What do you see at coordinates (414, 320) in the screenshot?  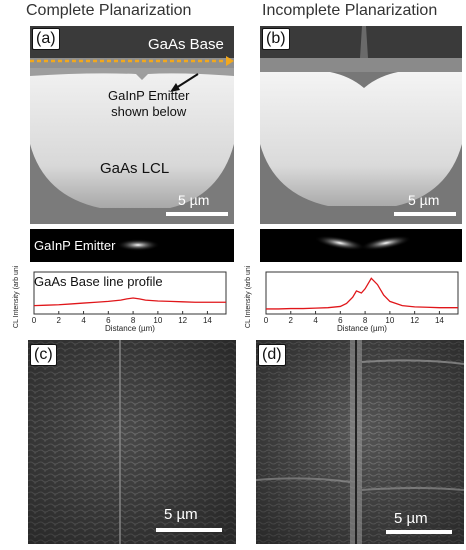 I see `profile-right-tick-label: 12` at bounding box center [414, 320].